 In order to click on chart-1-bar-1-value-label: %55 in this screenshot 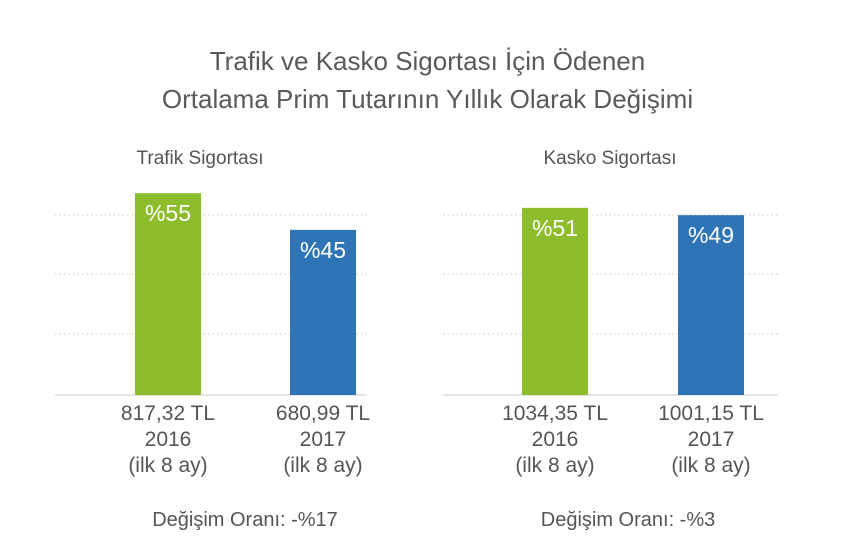, I will do `click(168, 213)`.